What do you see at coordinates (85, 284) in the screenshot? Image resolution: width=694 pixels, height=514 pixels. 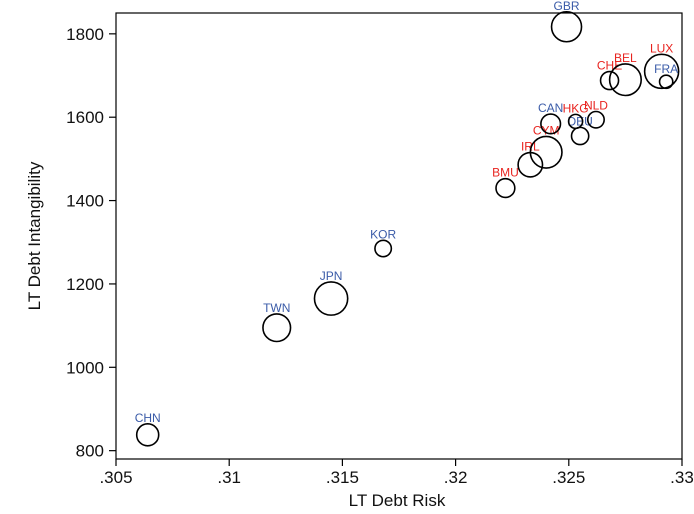 I see `y-tick-label: 1200` at bounding box center [85, 284].